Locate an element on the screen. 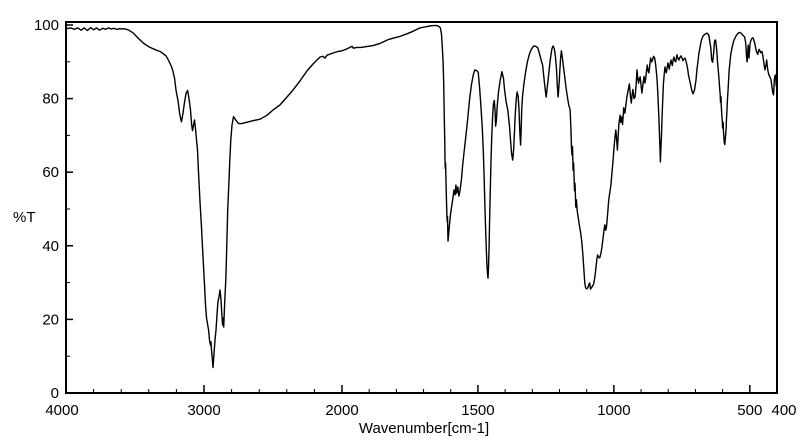  y-tick-label: 80 is located at coordinates (50, 99).